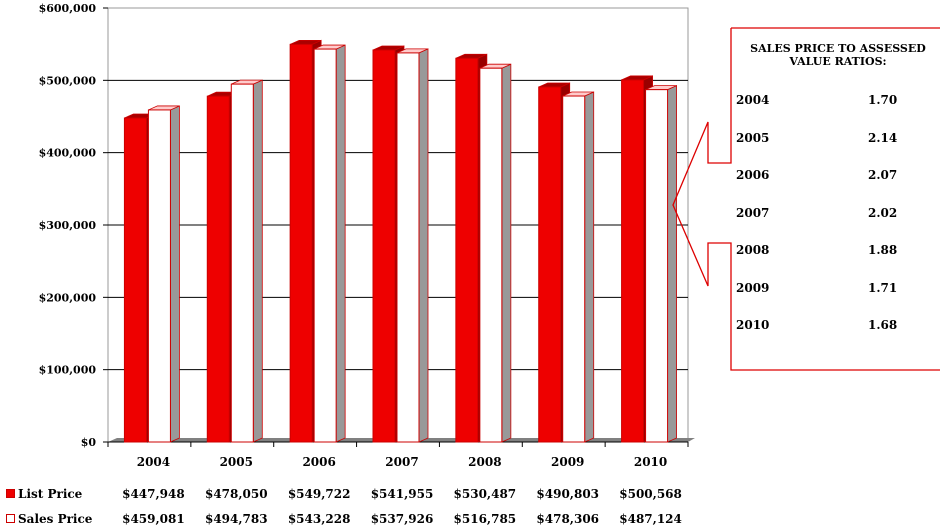 This screenshot has height=531, width=942. Describe the element at coordinates (319, 519) in the screenshot. I see `data-table-cell: $543,228` at that location.